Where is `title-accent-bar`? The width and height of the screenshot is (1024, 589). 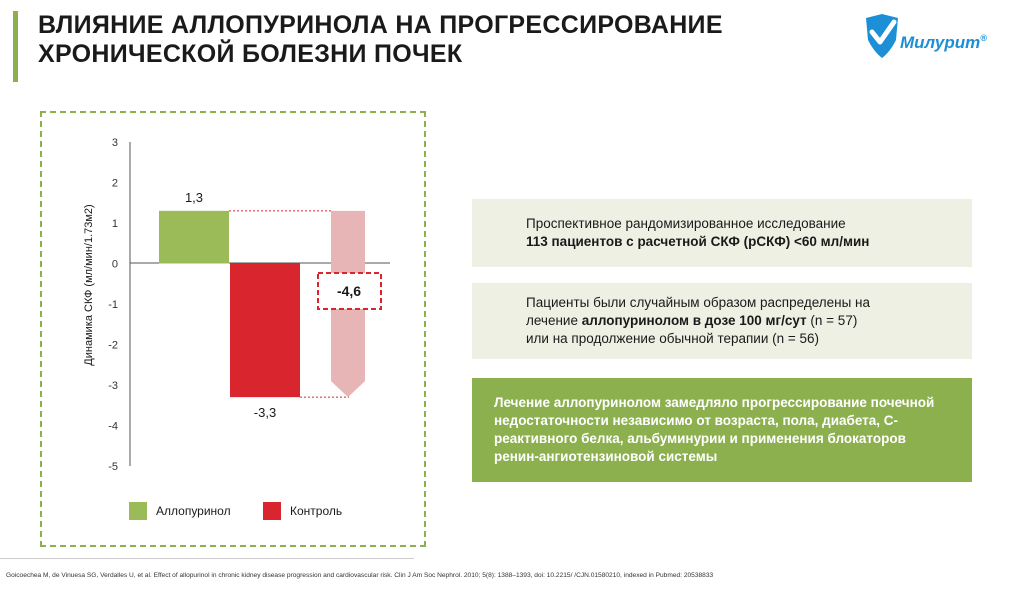 title-accent-bar is located at coordinates (15, 46).